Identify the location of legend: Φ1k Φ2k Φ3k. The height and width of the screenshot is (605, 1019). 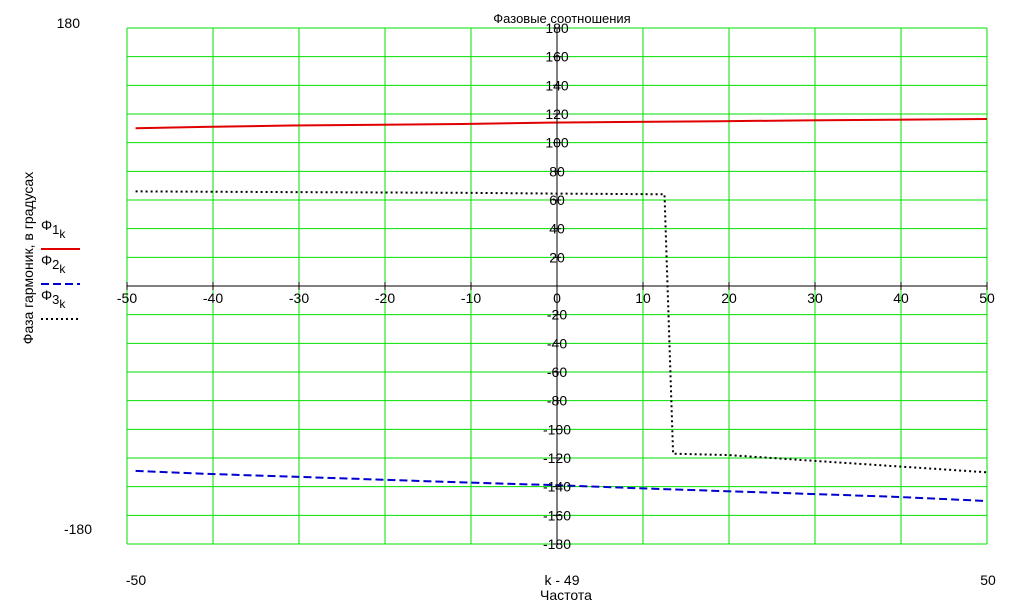
(60, 268).